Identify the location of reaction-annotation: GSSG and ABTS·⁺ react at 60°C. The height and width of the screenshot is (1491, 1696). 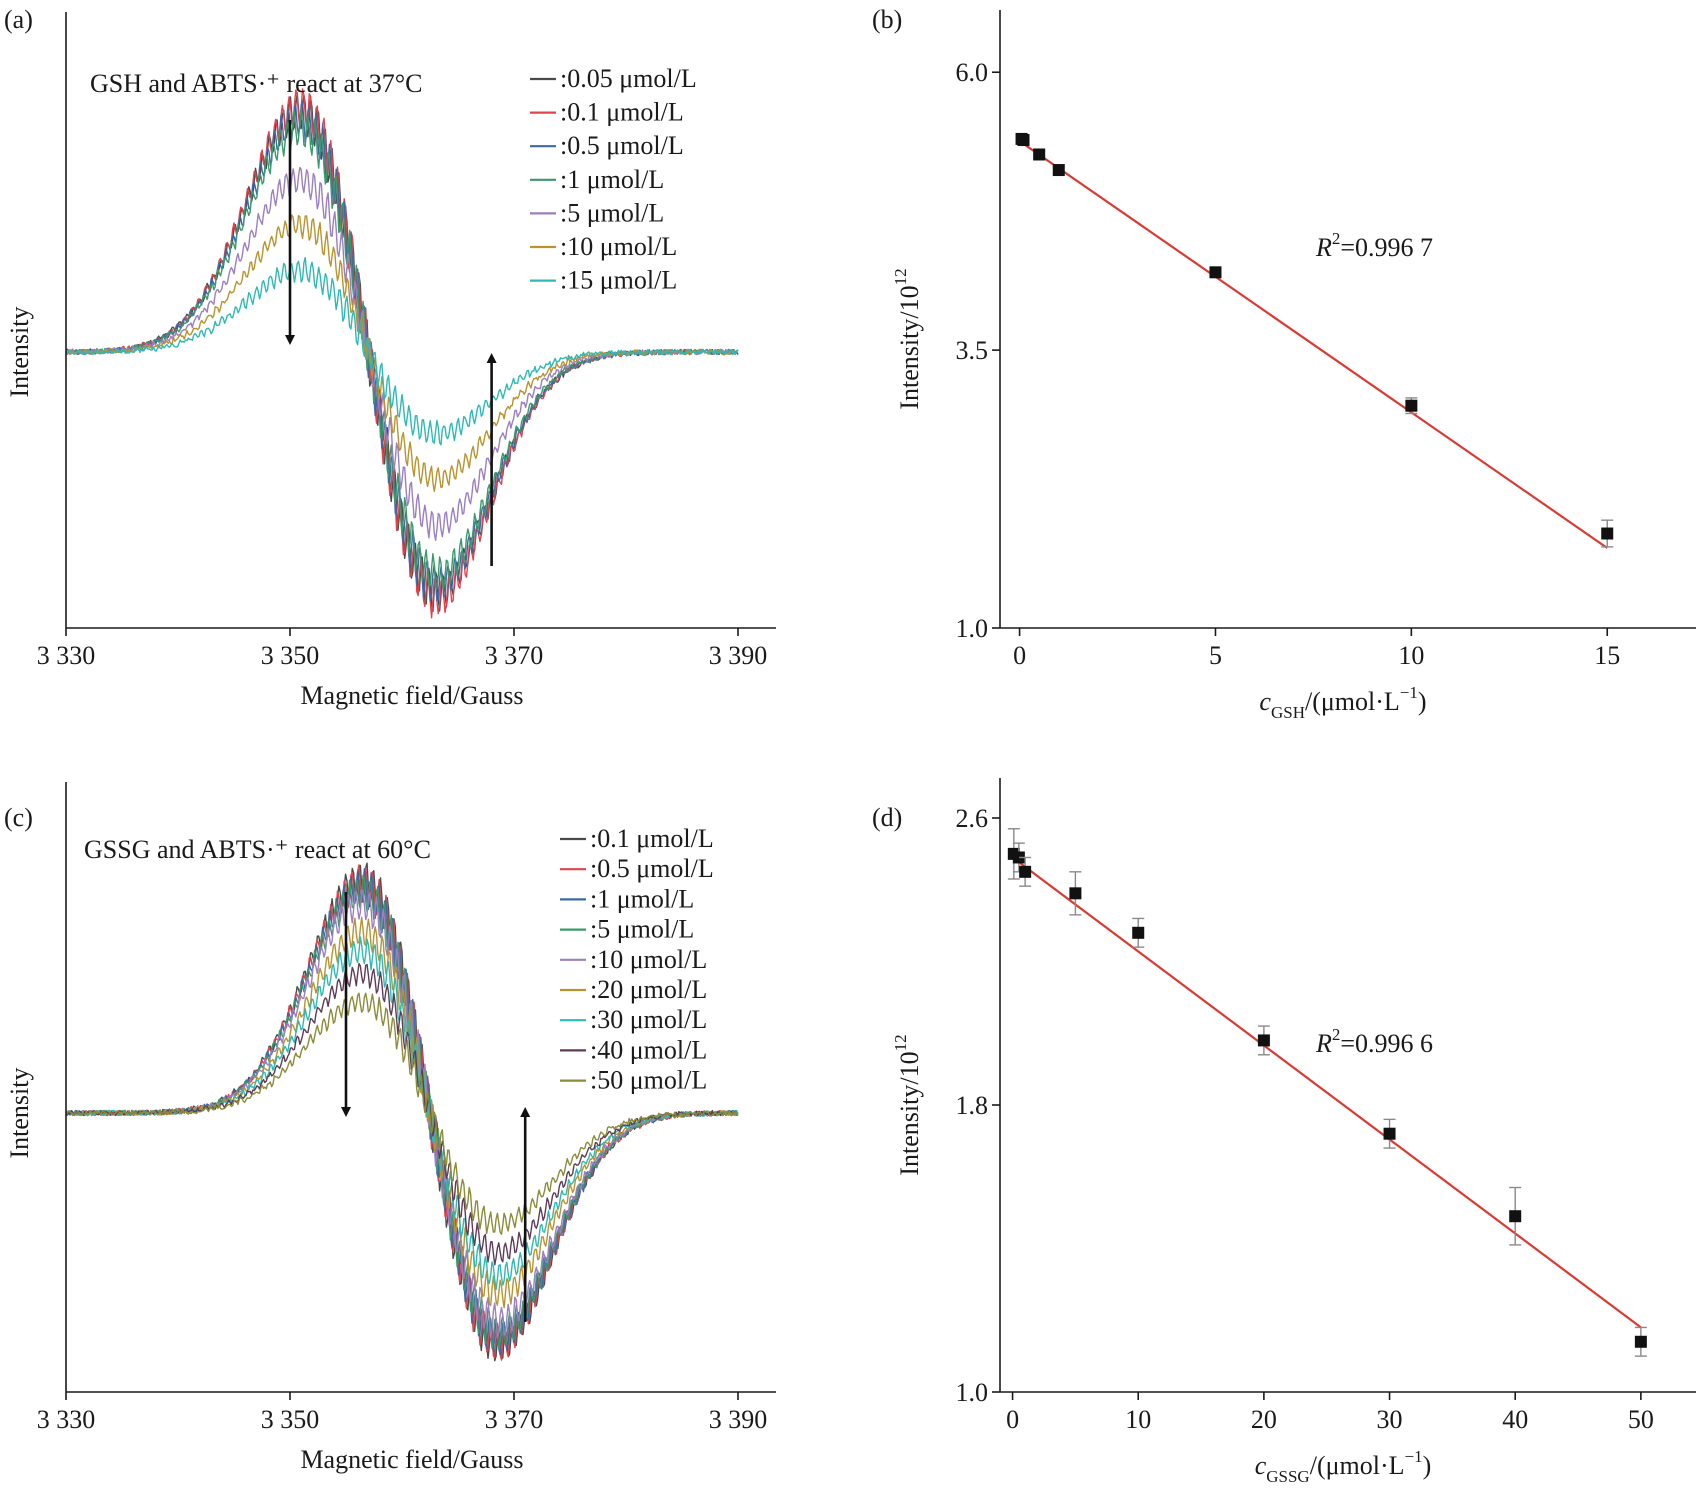
(257, 849).